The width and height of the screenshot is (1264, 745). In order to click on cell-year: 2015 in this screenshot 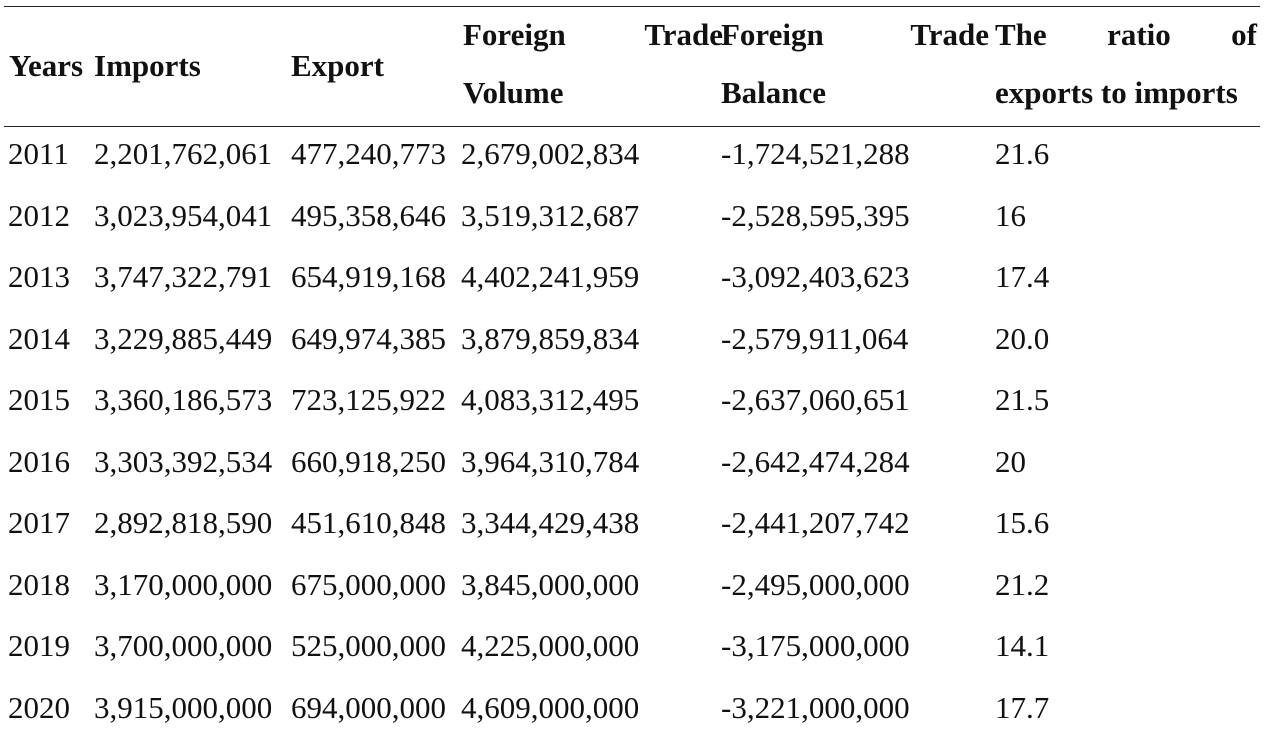, I will do `click(39, 399)`.